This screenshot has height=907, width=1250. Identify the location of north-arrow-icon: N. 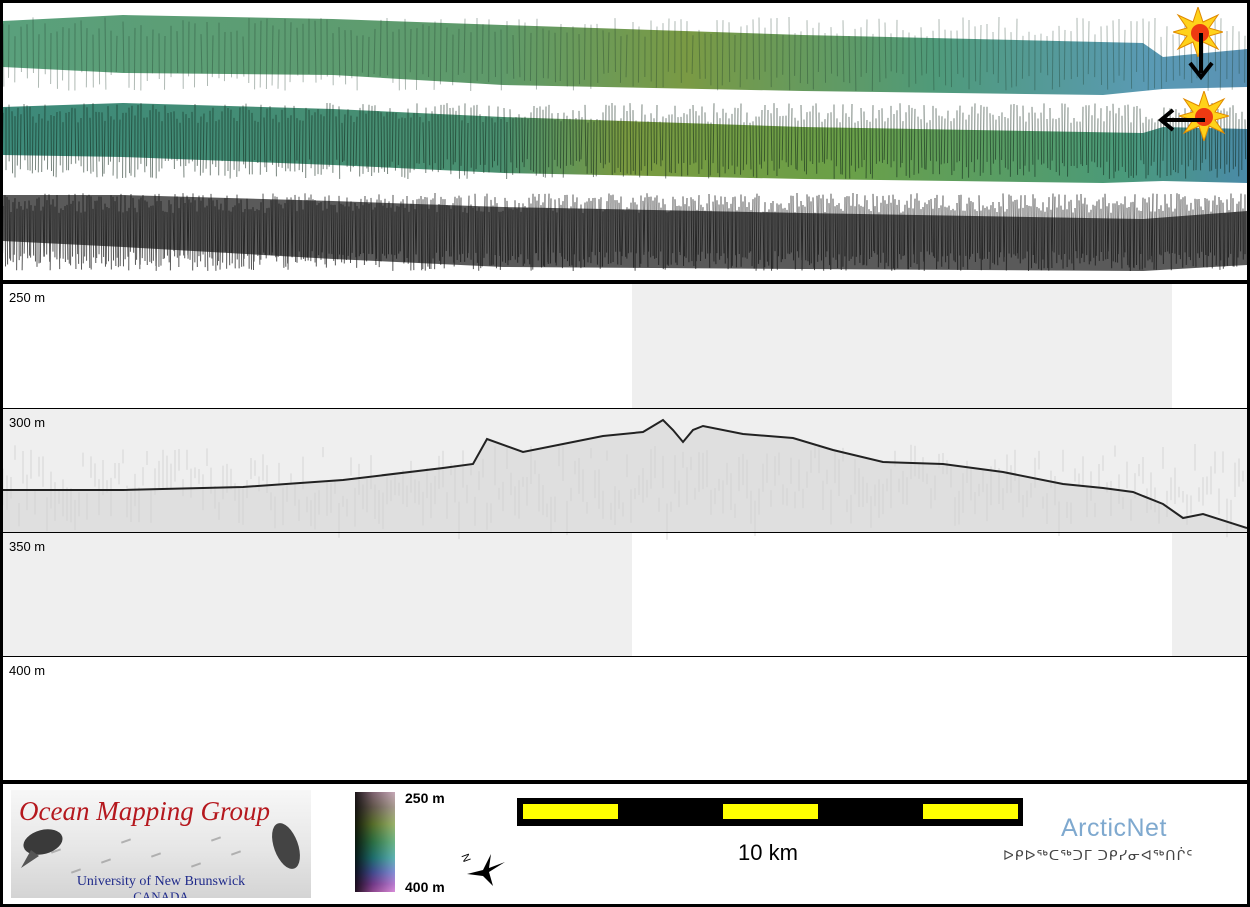
(481, 869).